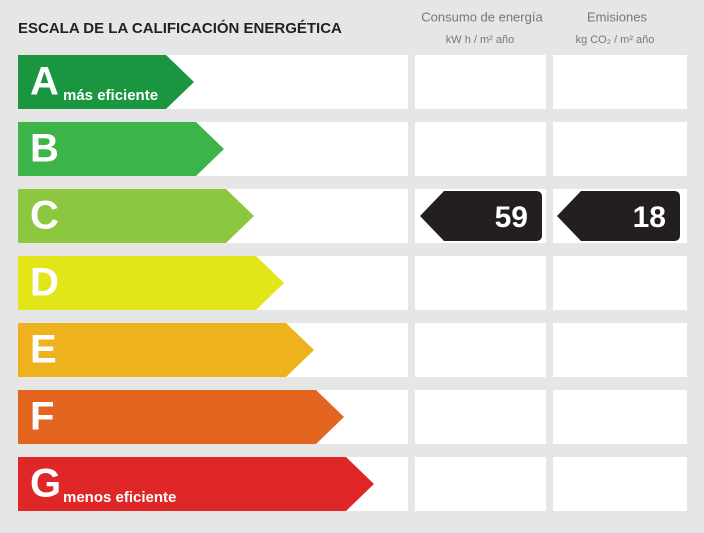 Image resolution: width=704 pixels, height=533 pixels. What do you see at coordinates (482, 16) in the screenshot?
I see `column-name: Consumo de energía` at bounding box center [482, 16].